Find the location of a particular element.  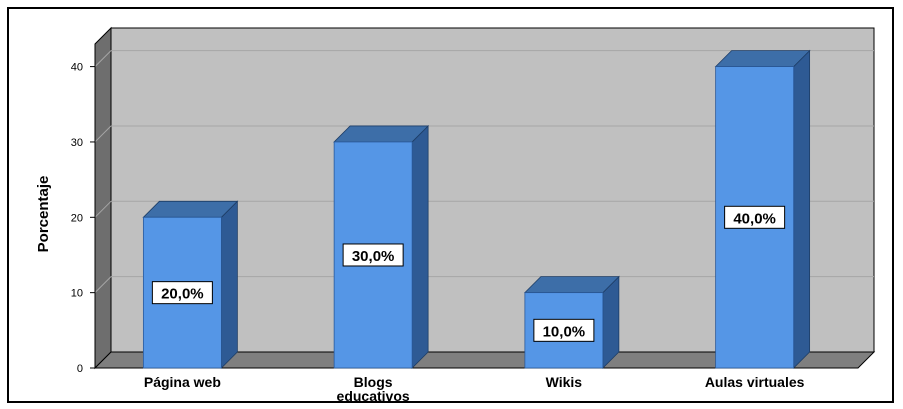

data-label-text: 10,0% is located at coordinates (564, 331).